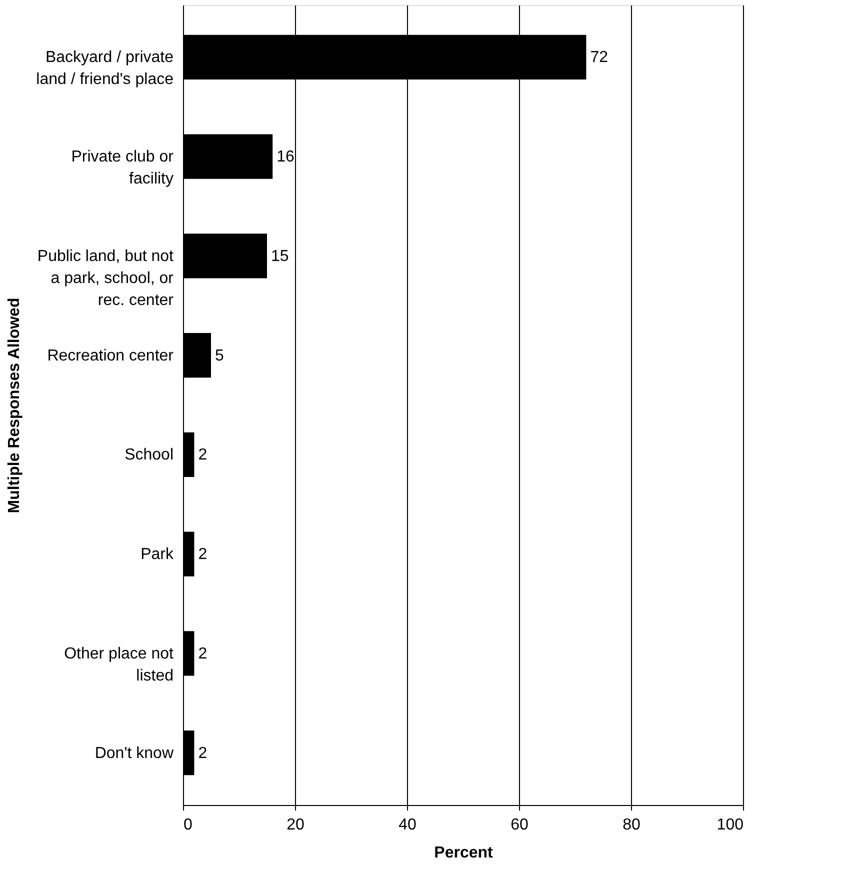 The width and height of the screenshot is (846, 892). Describe the element at coordinates (157, 555) in the screenshot. I see `y-tick-label: Park` at that location.